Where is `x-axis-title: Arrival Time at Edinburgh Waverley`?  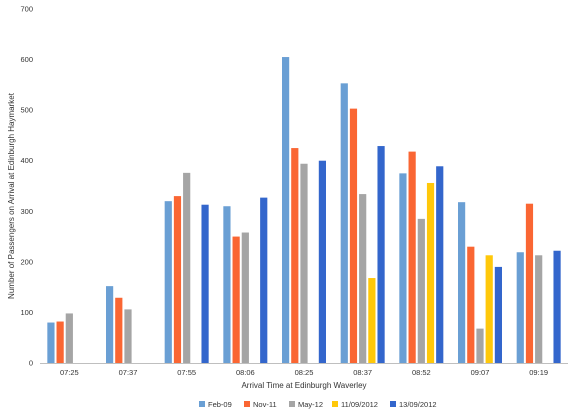 x-axis-title: Arrival Time at Edinburgh Waverley is located at coordinates (303, 385).